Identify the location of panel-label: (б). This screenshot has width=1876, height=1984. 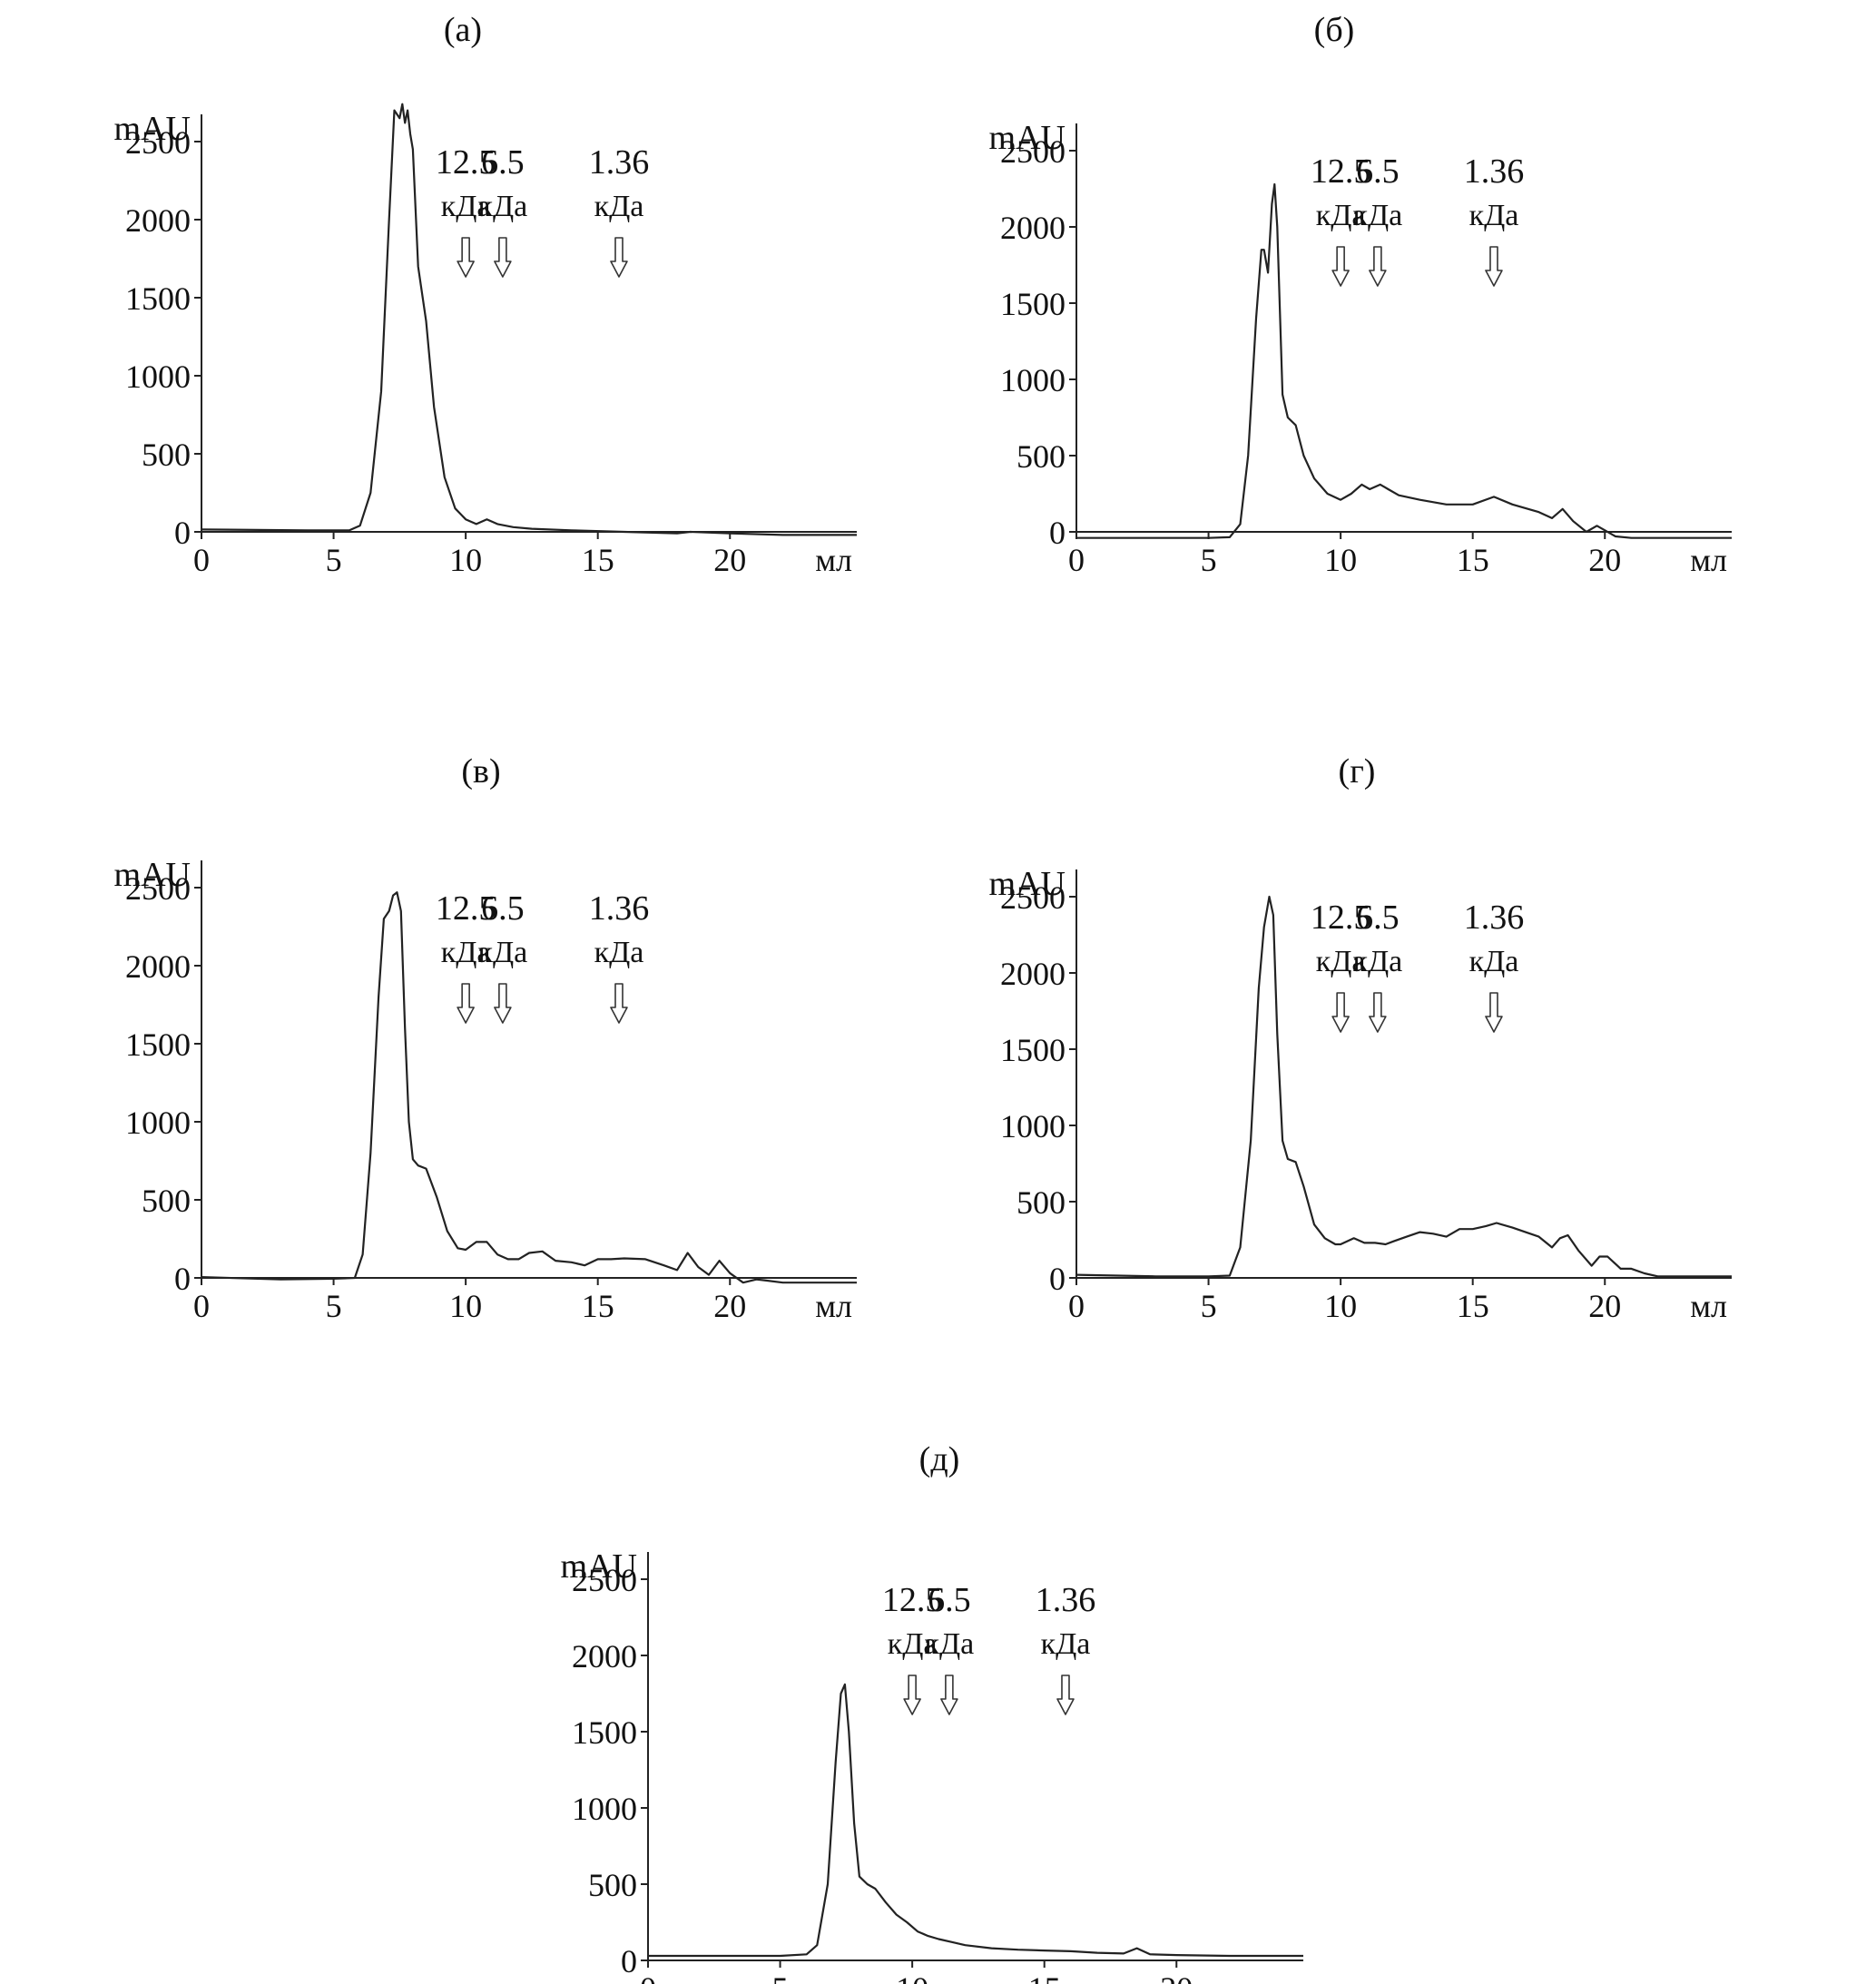
(1334, 30).